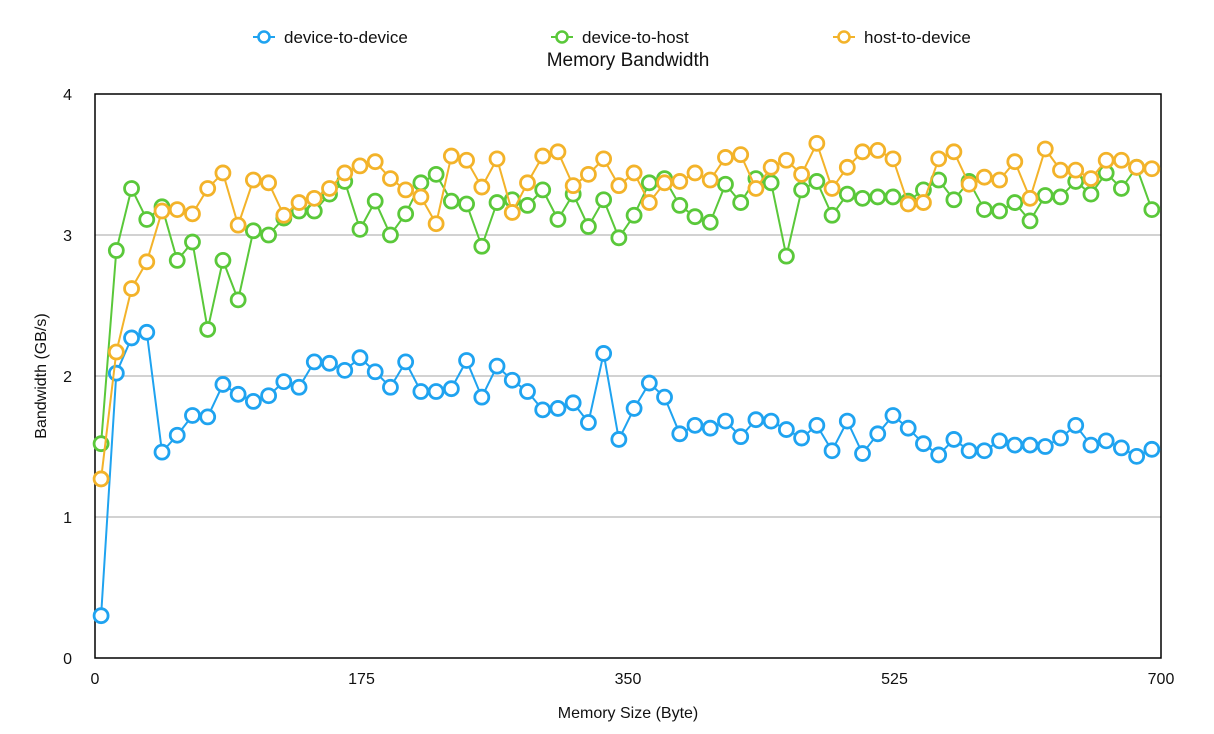 The height and width of the screenshot is (734, 1214). What do you see at coordinates (361, 679) in the screenshot?
I see `x-tick-label: 175` at bounding box center [361, 679].